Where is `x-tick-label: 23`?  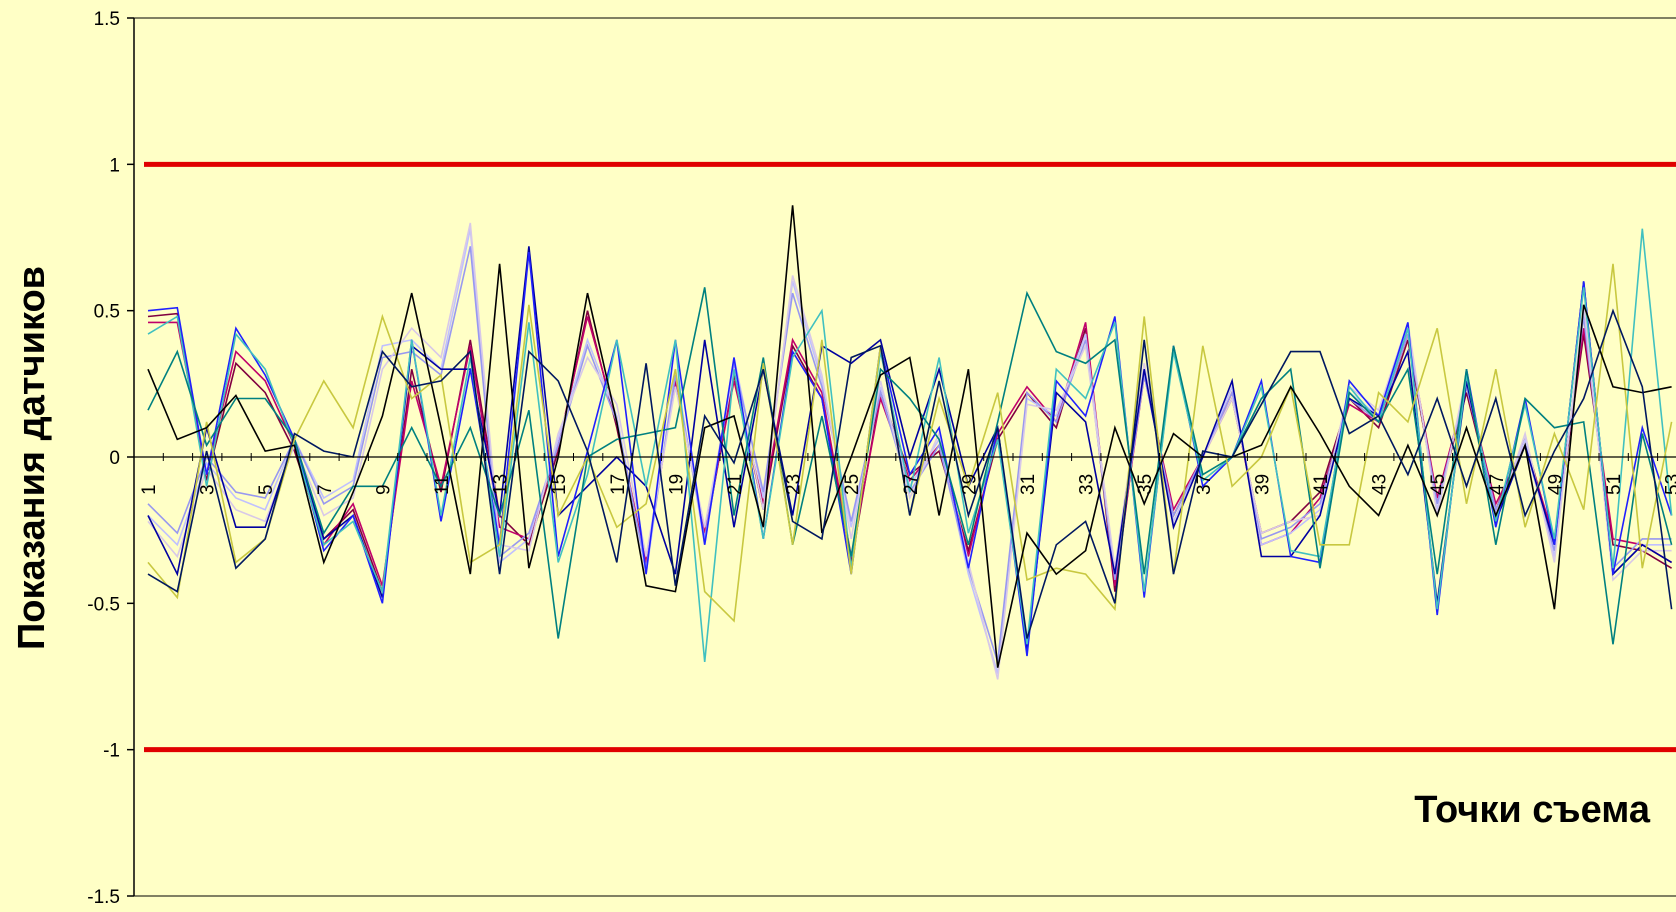 x-tick-label: 23 is located at coordinates (794, 484).